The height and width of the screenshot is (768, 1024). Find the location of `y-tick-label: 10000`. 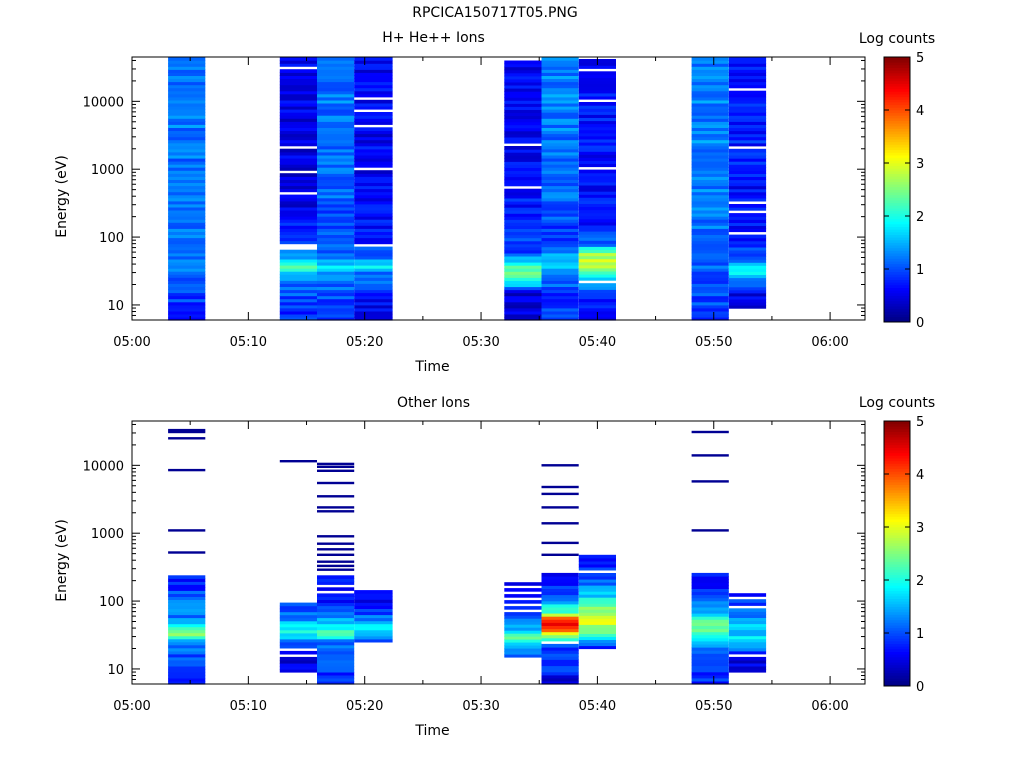

y-tick-label: 10000 is located at coordinates (103, 466).